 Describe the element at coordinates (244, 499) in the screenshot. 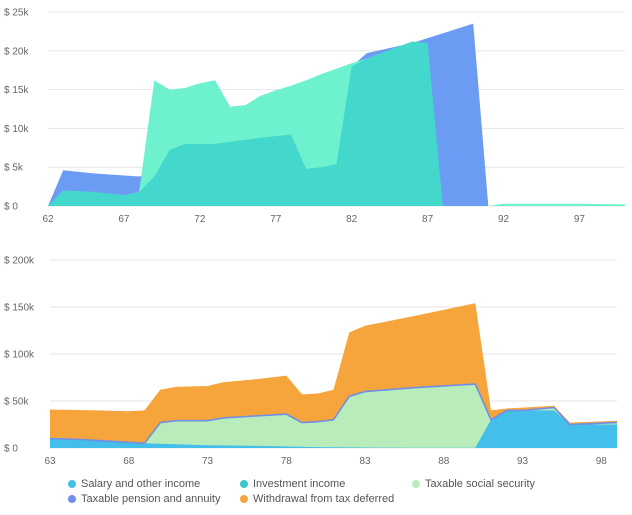

I see `legend-dot-withdrawal` at that location.